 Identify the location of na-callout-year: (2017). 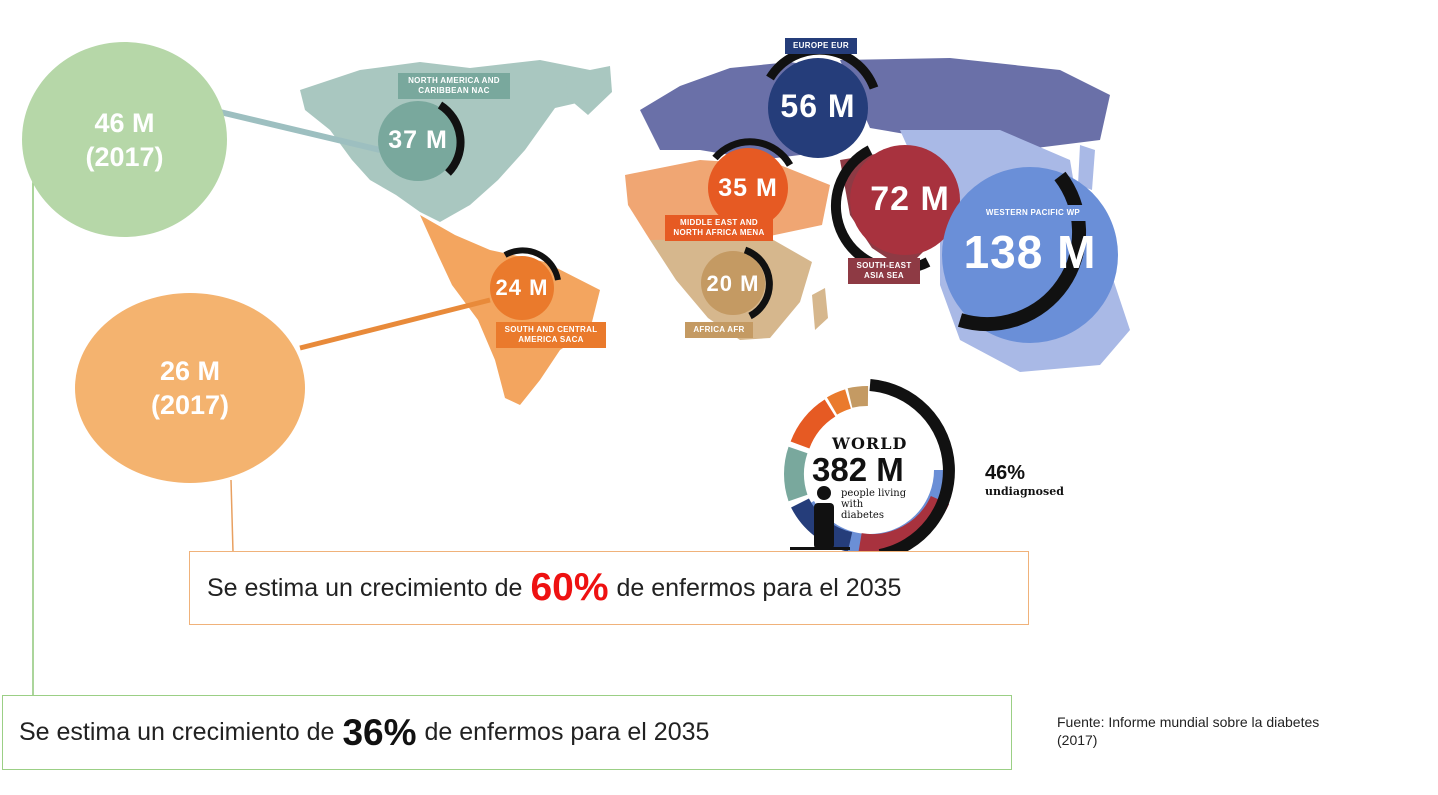
(124, 156).